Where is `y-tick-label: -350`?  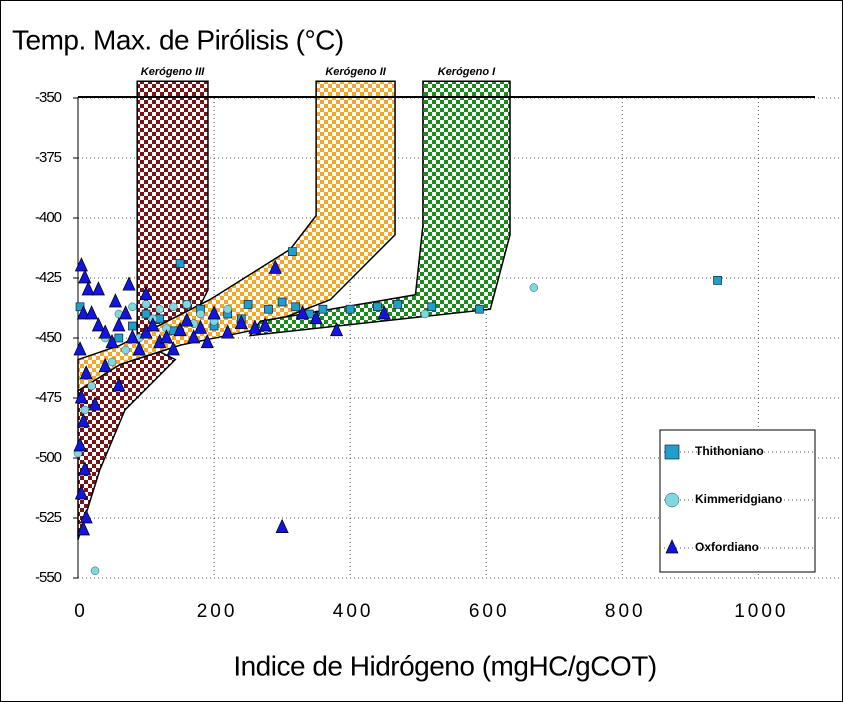
y-tick-label: -350 is located at coordinates (48, 97).